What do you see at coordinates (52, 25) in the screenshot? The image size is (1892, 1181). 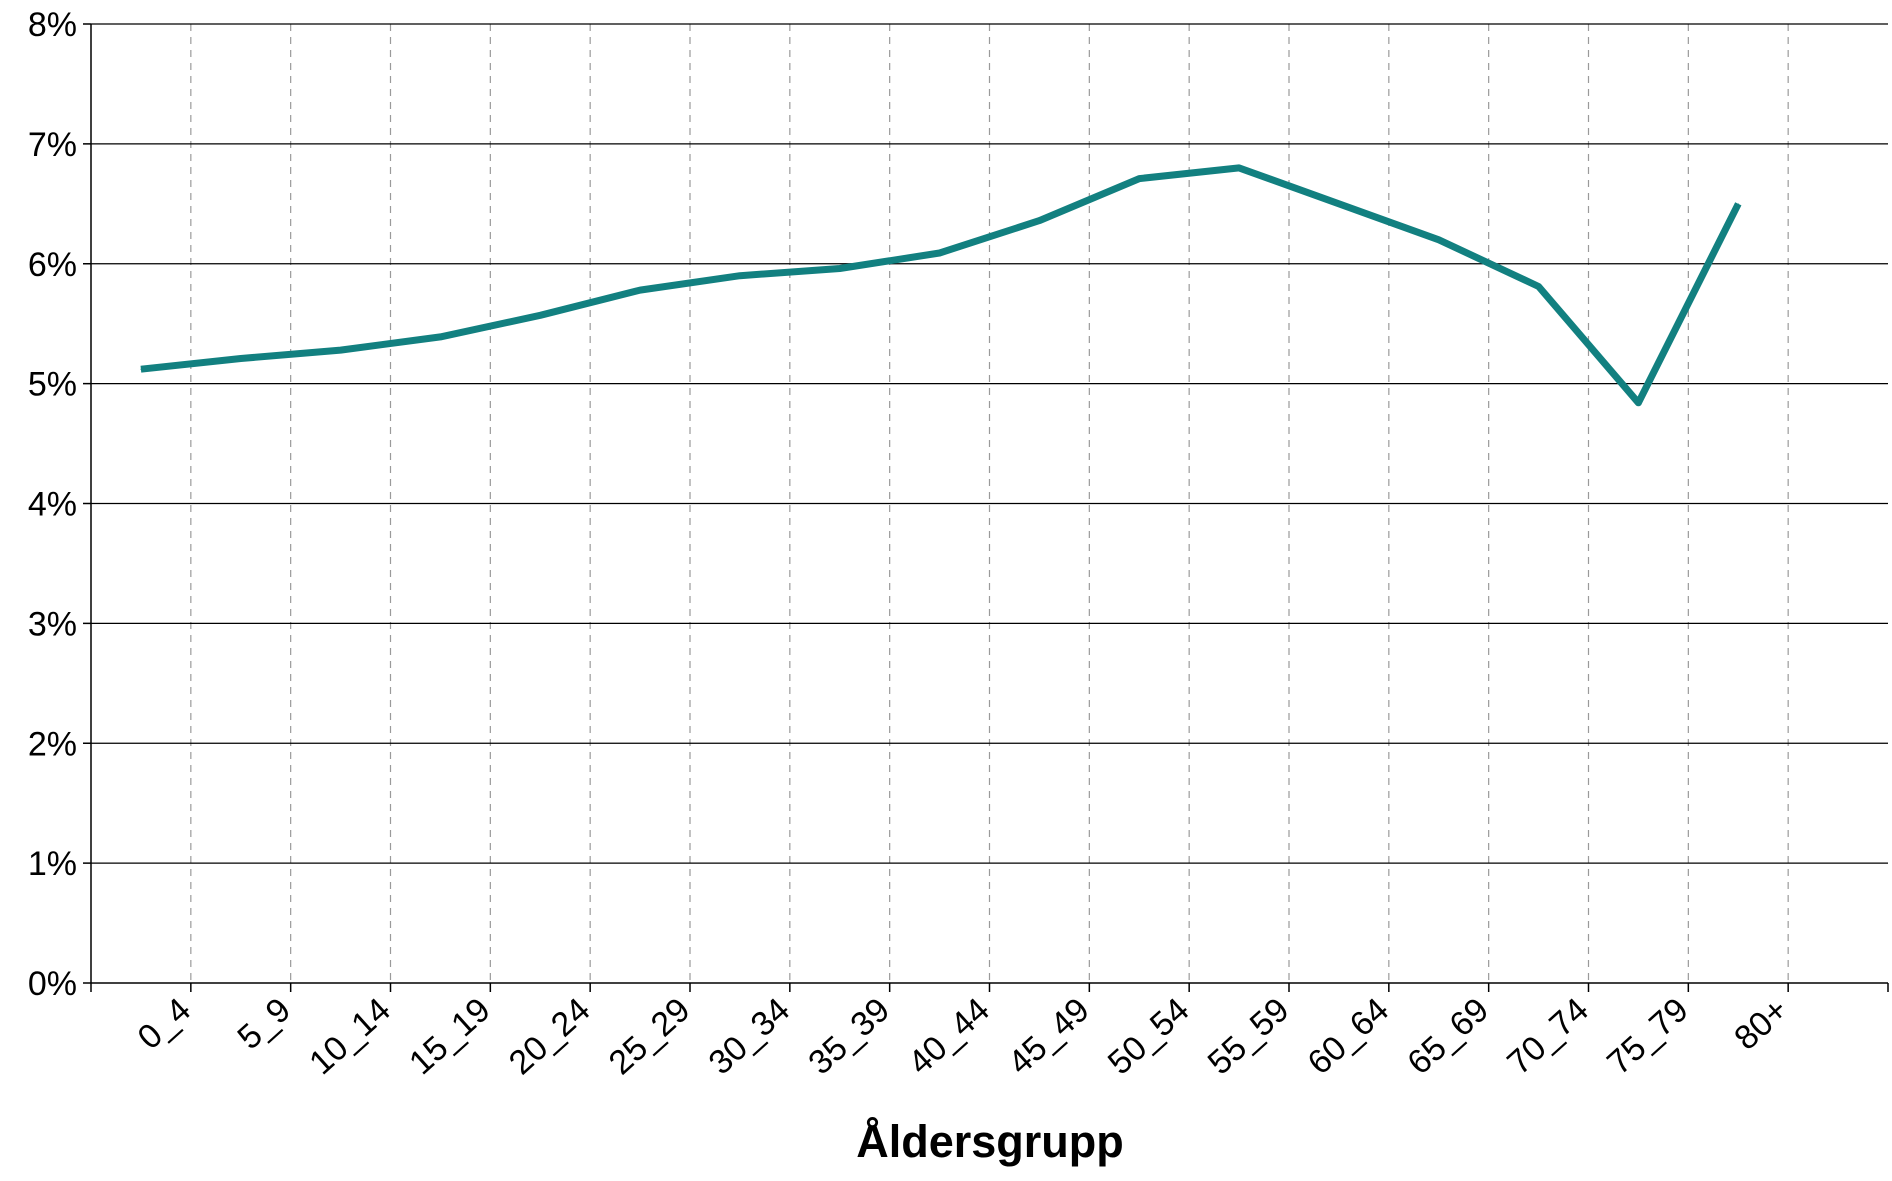 I see `y-tick-label: 8%` at bounding box center [52, 25].